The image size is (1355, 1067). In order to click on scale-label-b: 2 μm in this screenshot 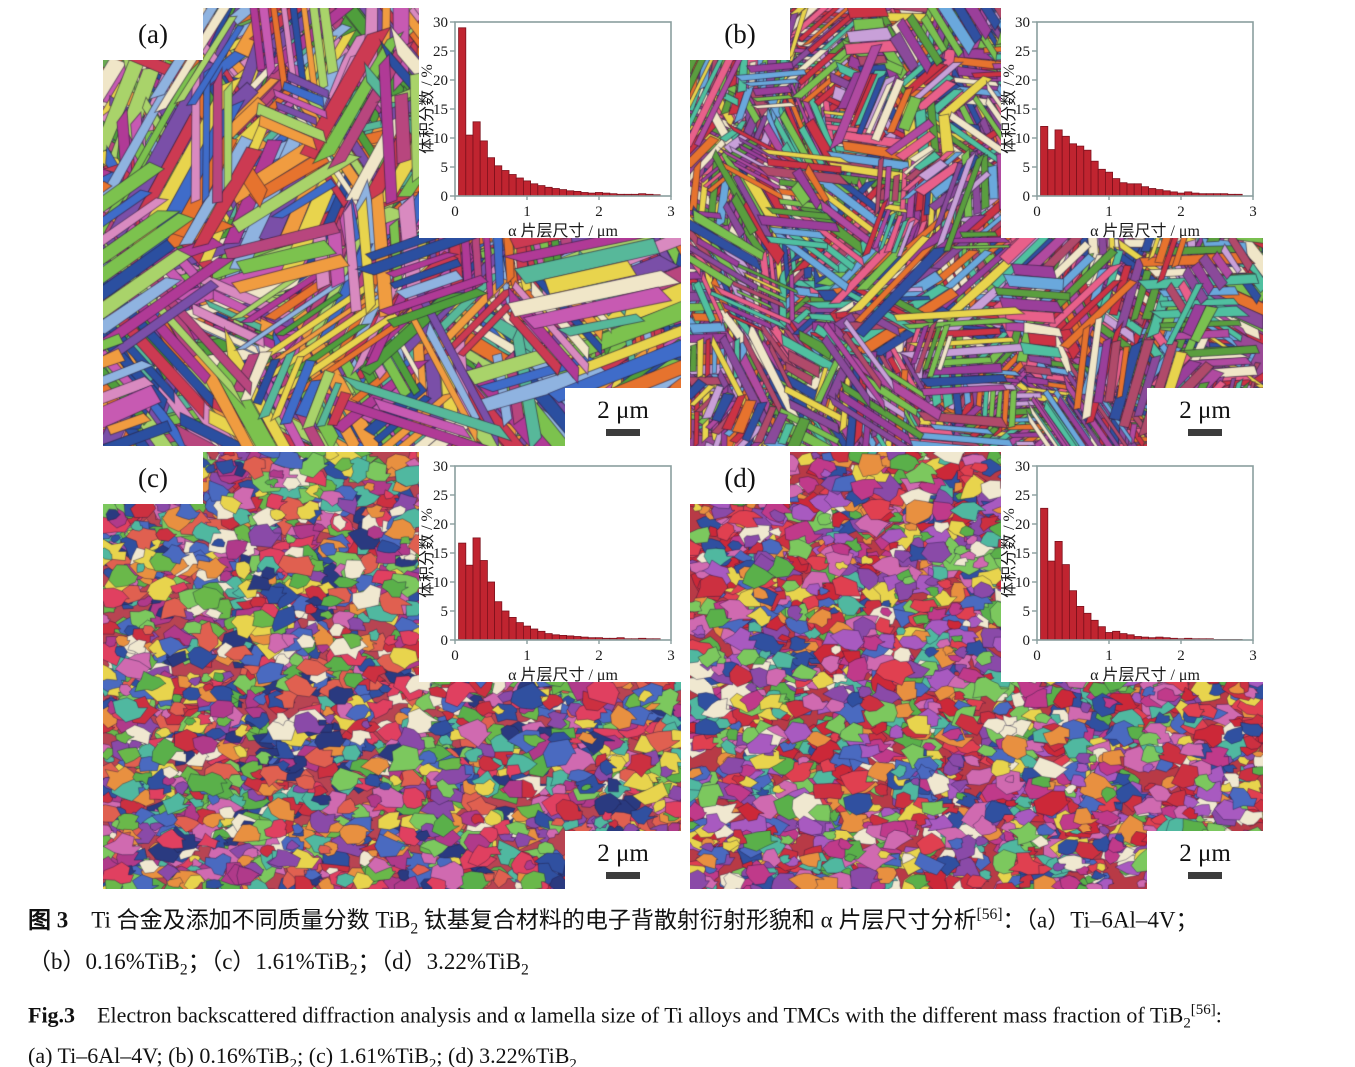, I will do `click(1205, 410)`.